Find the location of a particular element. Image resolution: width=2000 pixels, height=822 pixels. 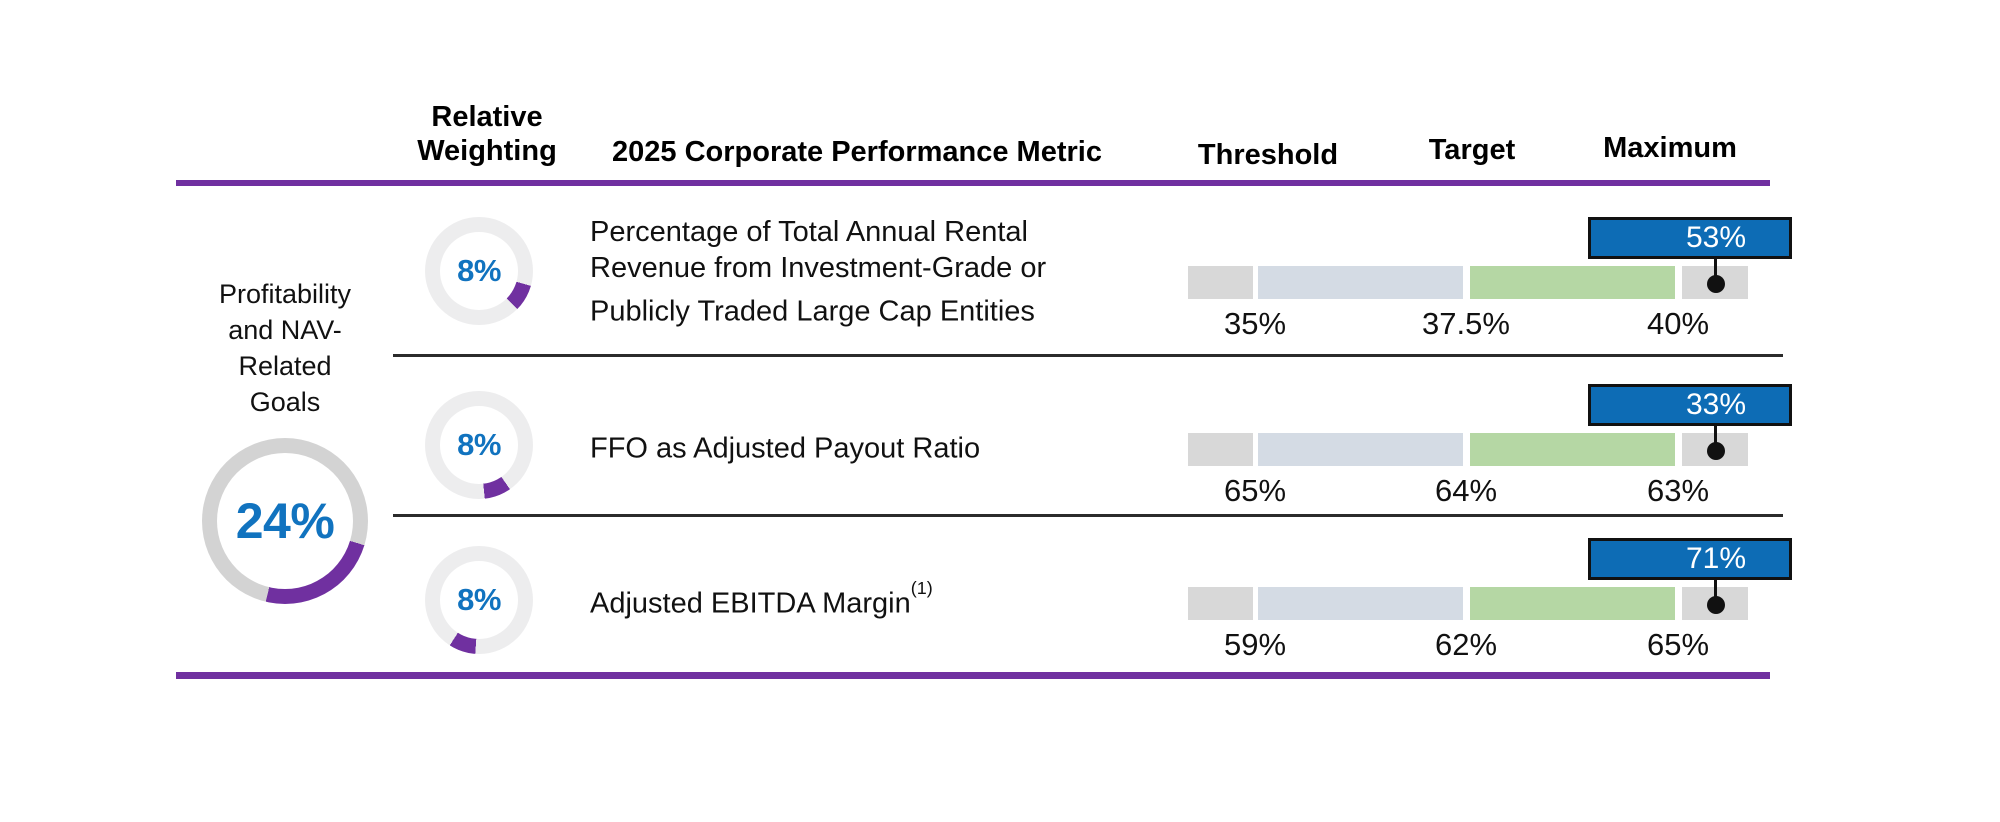

goal-group-label: Profitability and NAV- Related Goals is located at coordinates (285, 348).